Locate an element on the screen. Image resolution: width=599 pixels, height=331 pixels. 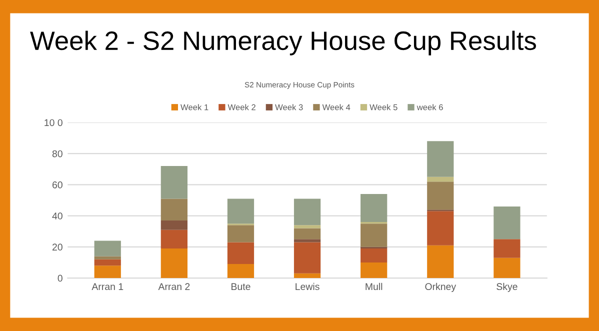
legend-label: Week 1 is located at coordinates (194, 107).